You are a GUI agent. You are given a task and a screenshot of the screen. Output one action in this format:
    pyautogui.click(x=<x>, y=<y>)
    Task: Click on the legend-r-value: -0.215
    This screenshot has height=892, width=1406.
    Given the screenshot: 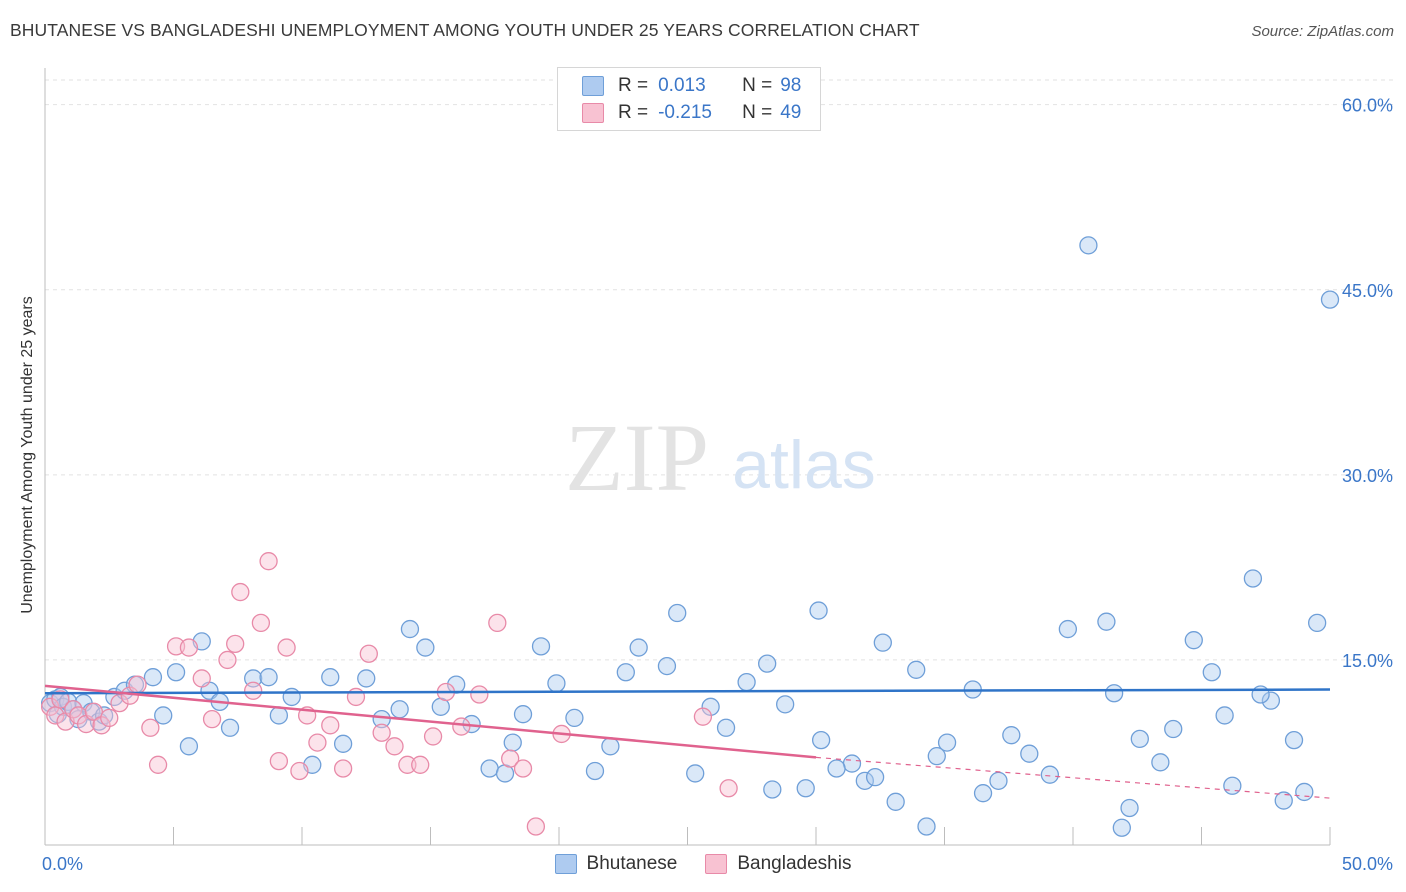 What is the action you would take?
    pyautogui.click(x=685, y=112)
    